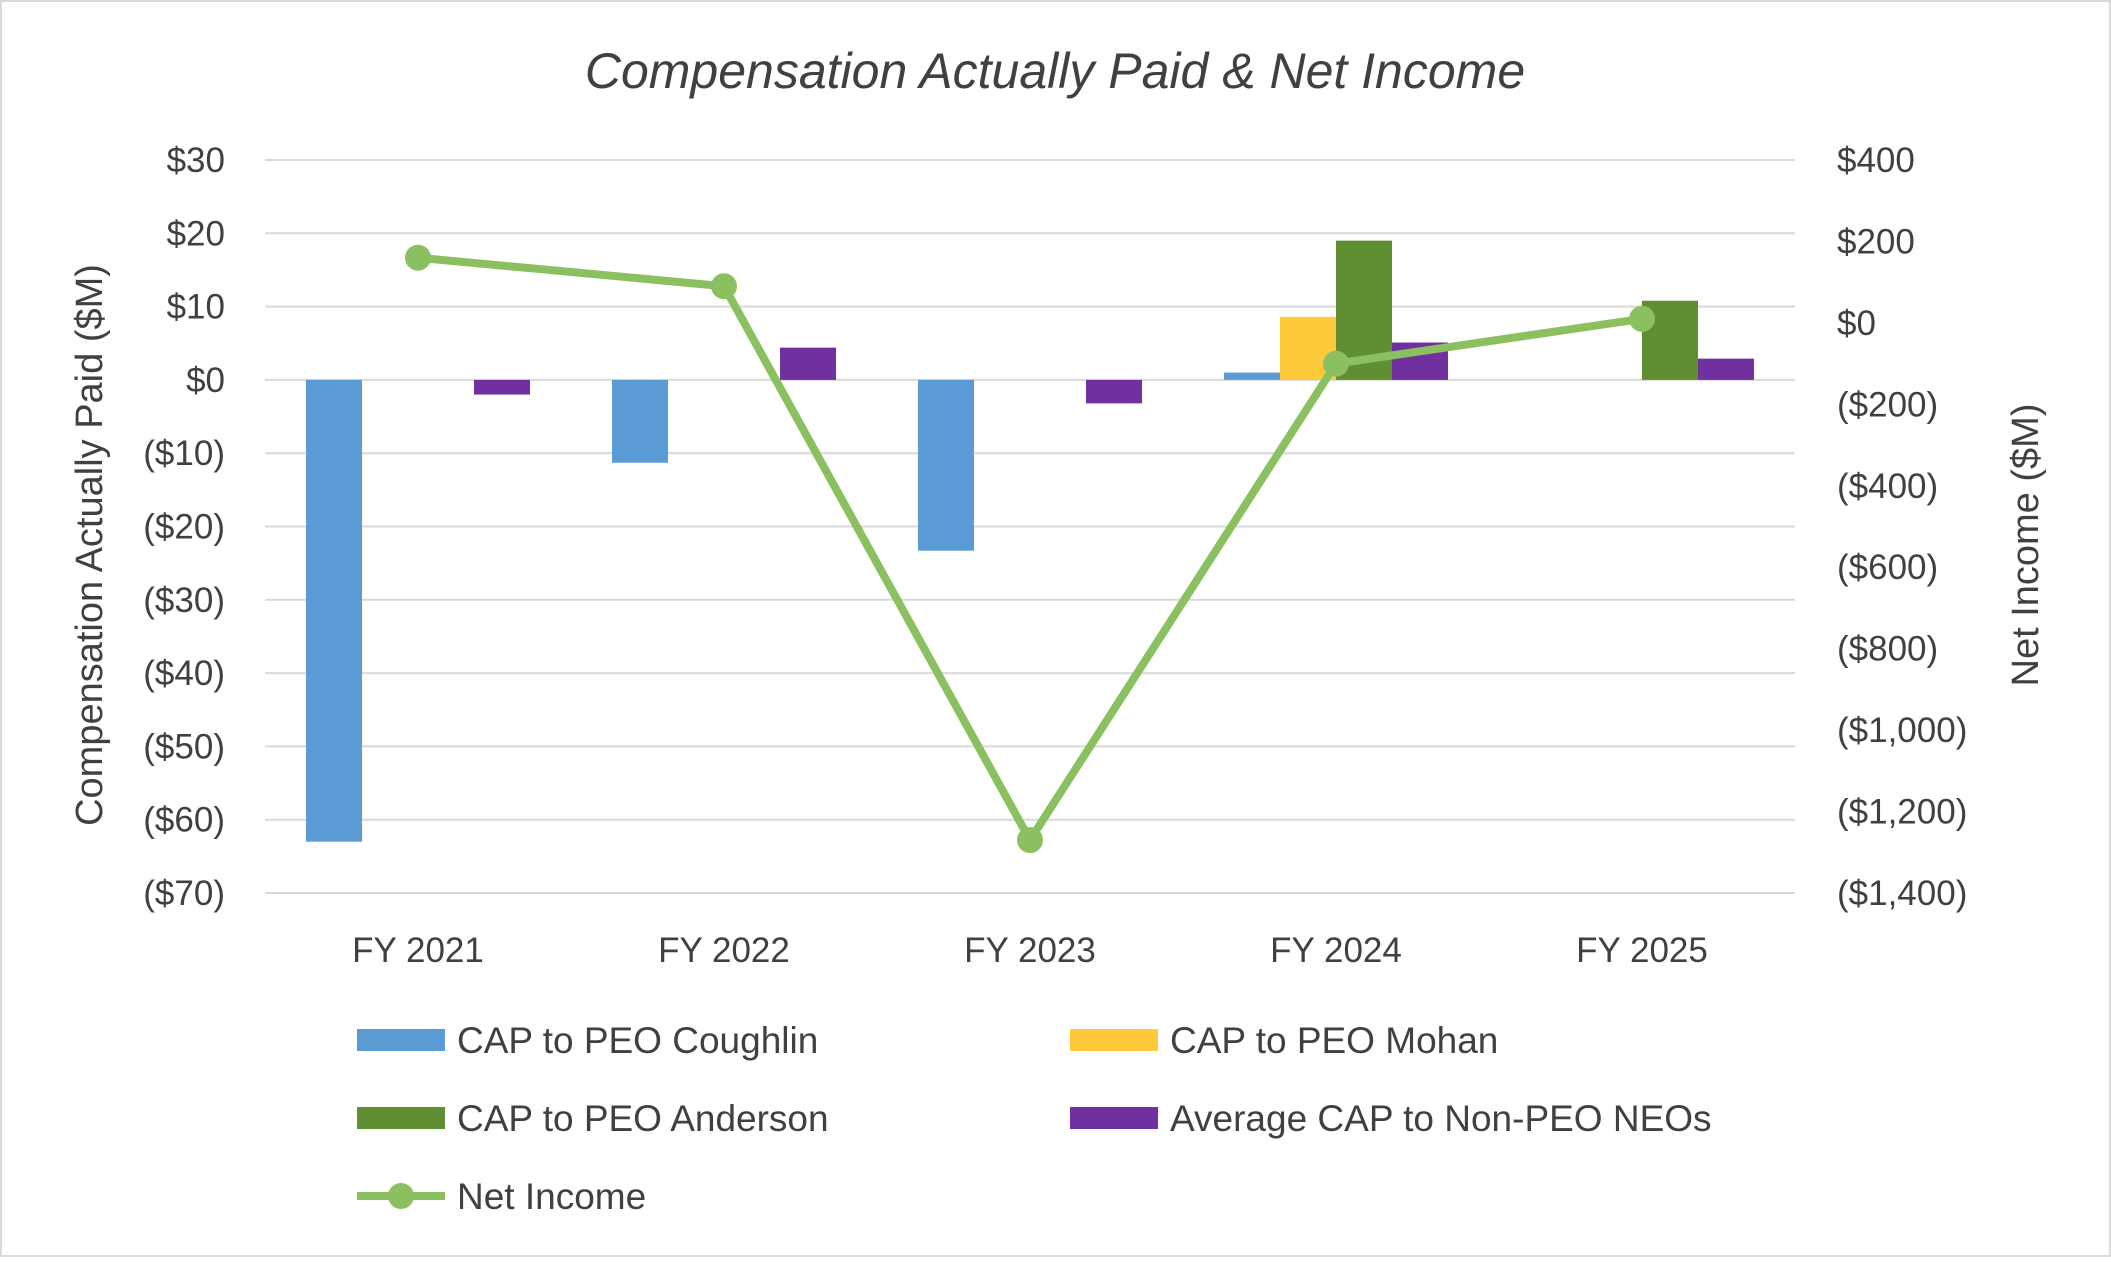 The height and width of the screenshot is (1262, 2111). Describe the element at coordinates (1887, 567) in the screenshot. I see `y2-tick-label: ($600)` at that location.